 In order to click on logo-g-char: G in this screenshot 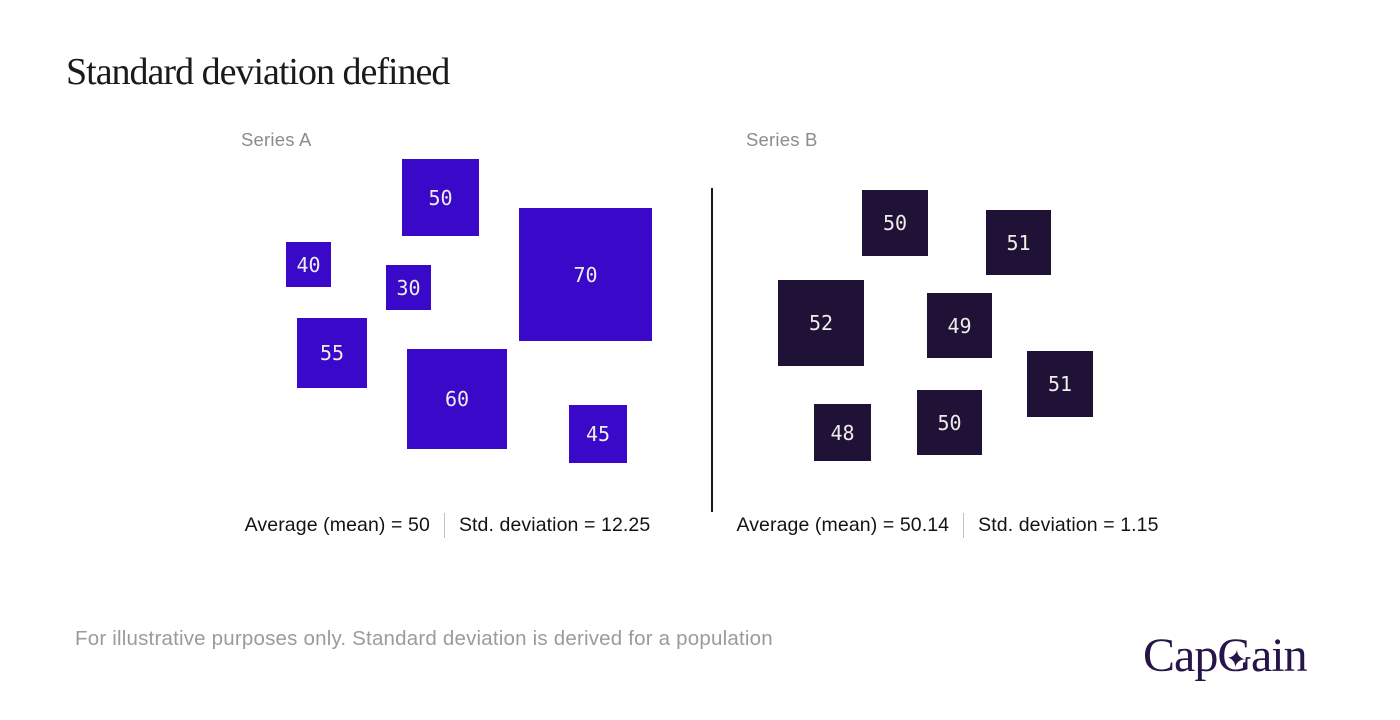, I will do `click(1234, 655)`.